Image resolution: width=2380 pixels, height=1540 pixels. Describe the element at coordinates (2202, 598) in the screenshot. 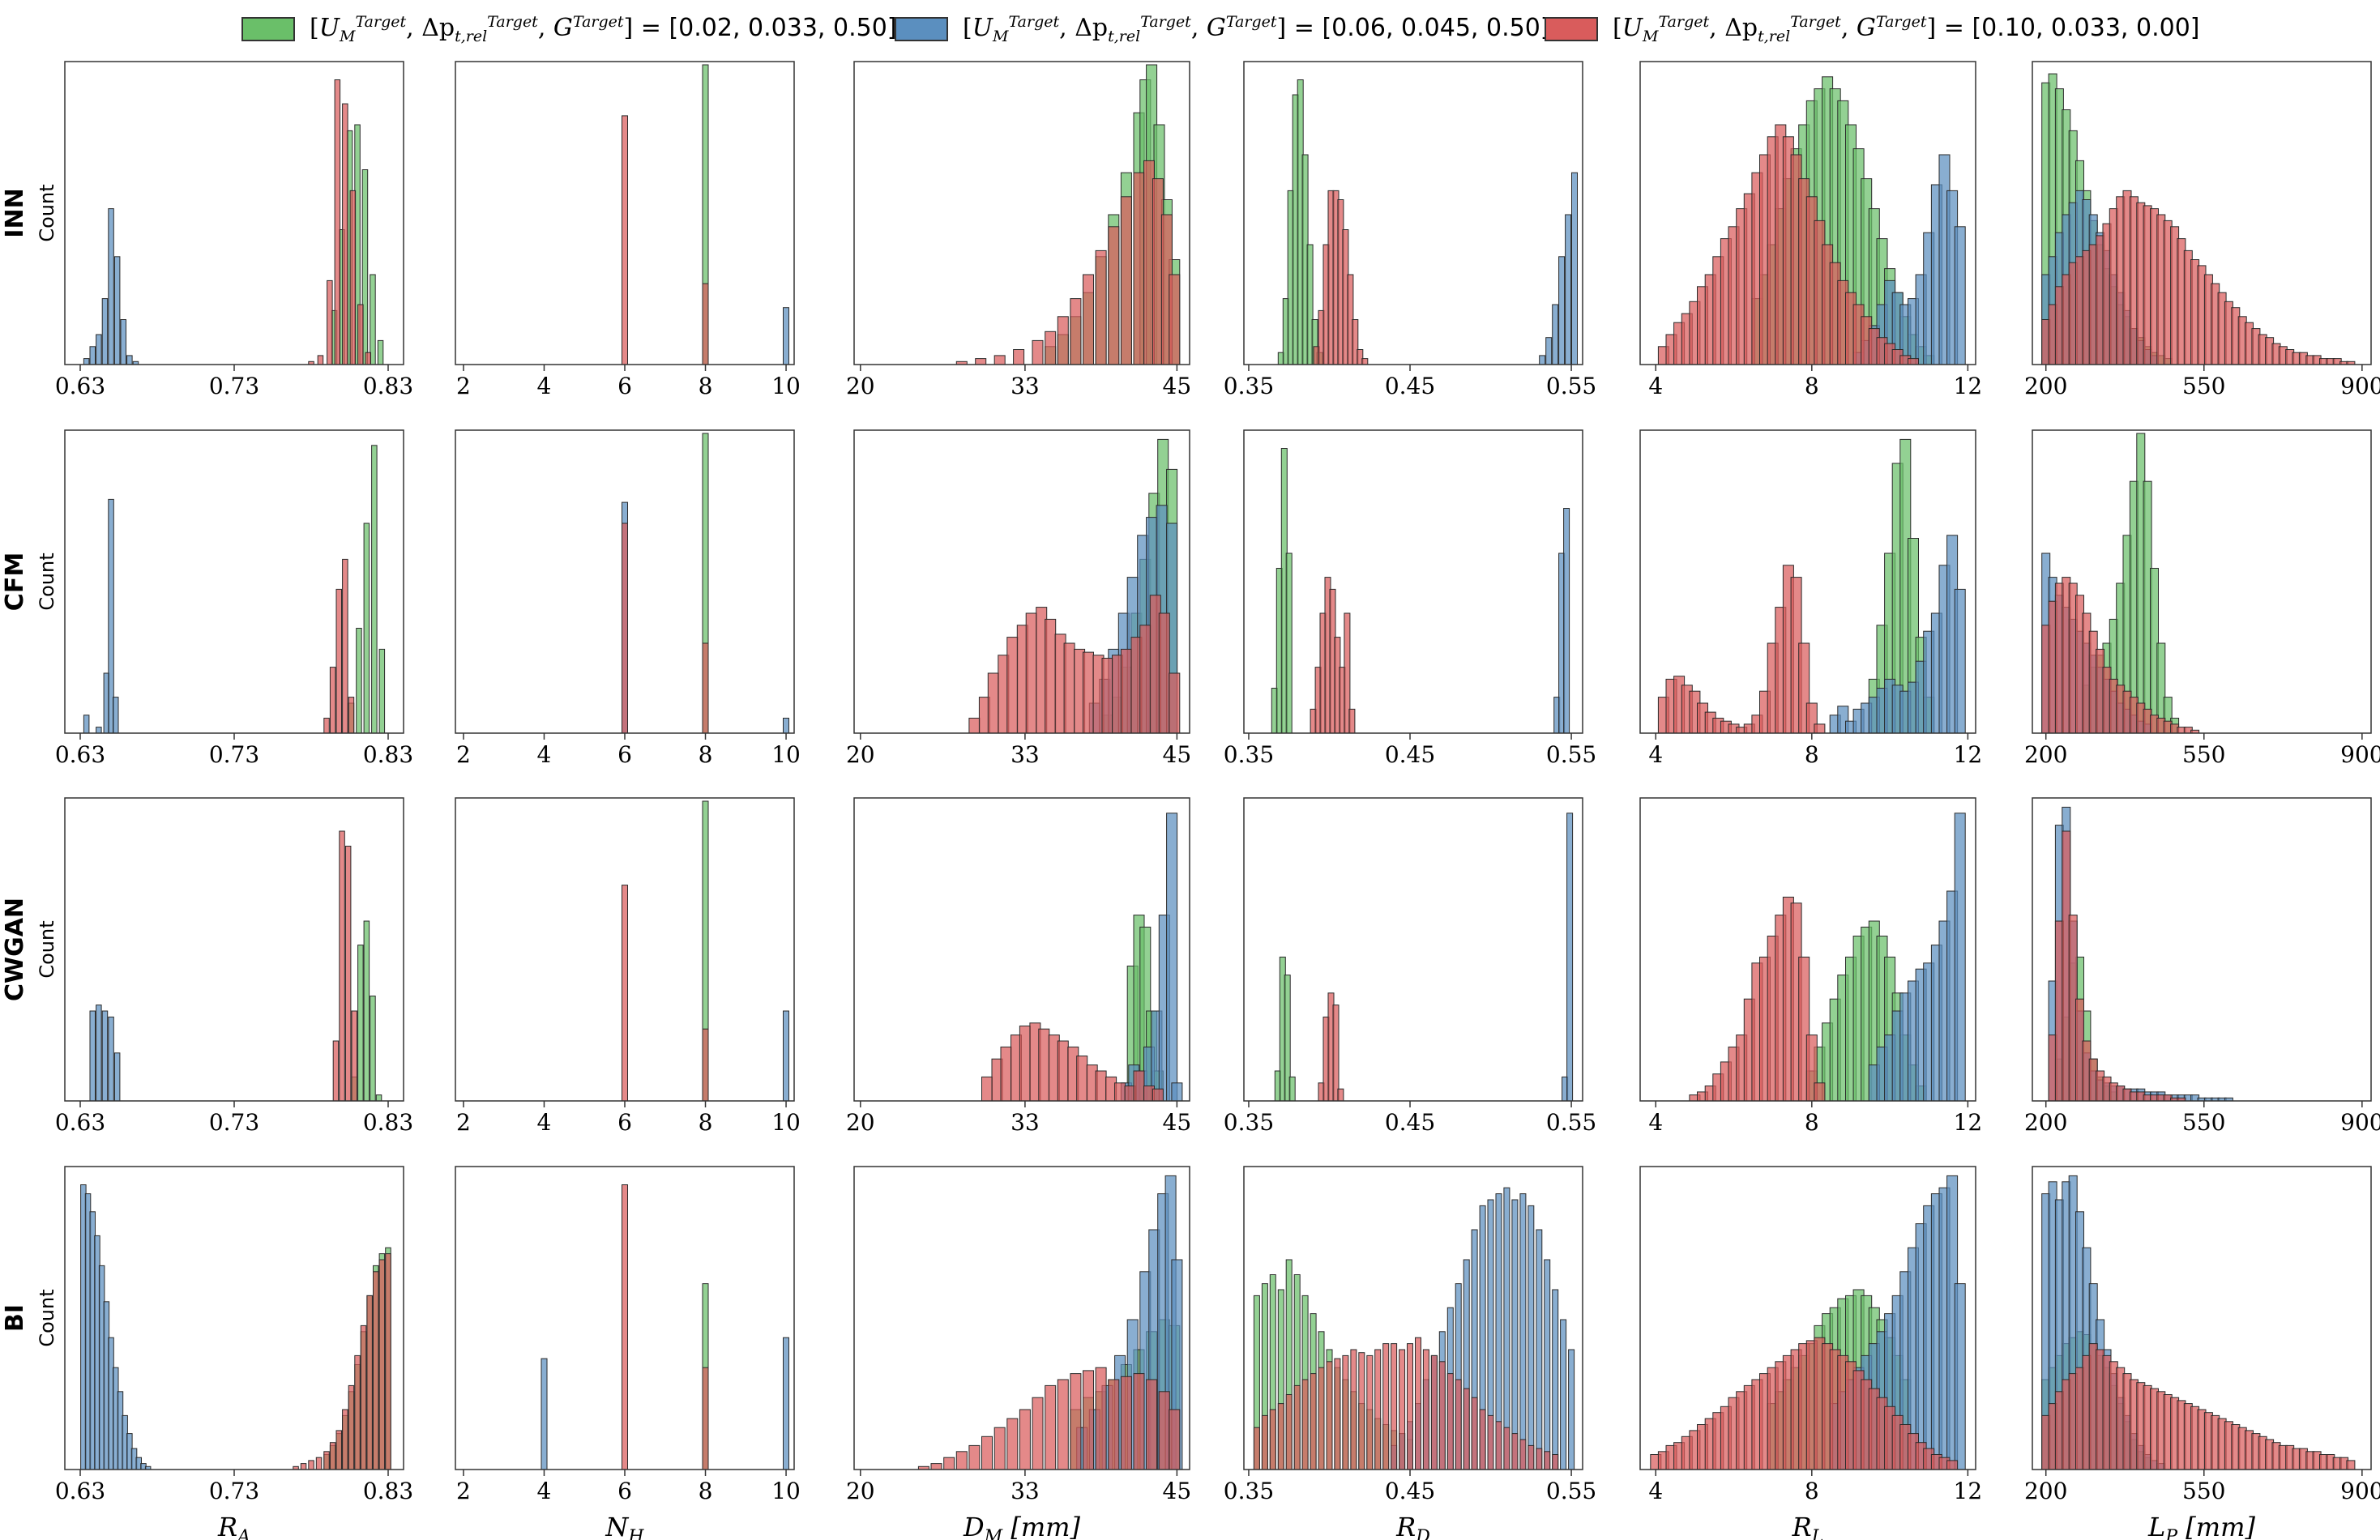

I see `histogram-panel: 200 550 900` at that location.